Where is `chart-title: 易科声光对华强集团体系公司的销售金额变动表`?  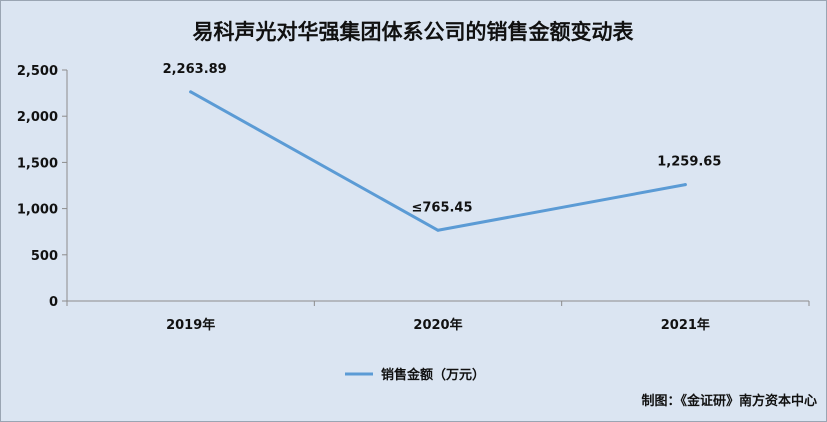 chart-title: 易科声光对华强集团体系公司的销售金额变动表 is located at coordinates (414, 32).